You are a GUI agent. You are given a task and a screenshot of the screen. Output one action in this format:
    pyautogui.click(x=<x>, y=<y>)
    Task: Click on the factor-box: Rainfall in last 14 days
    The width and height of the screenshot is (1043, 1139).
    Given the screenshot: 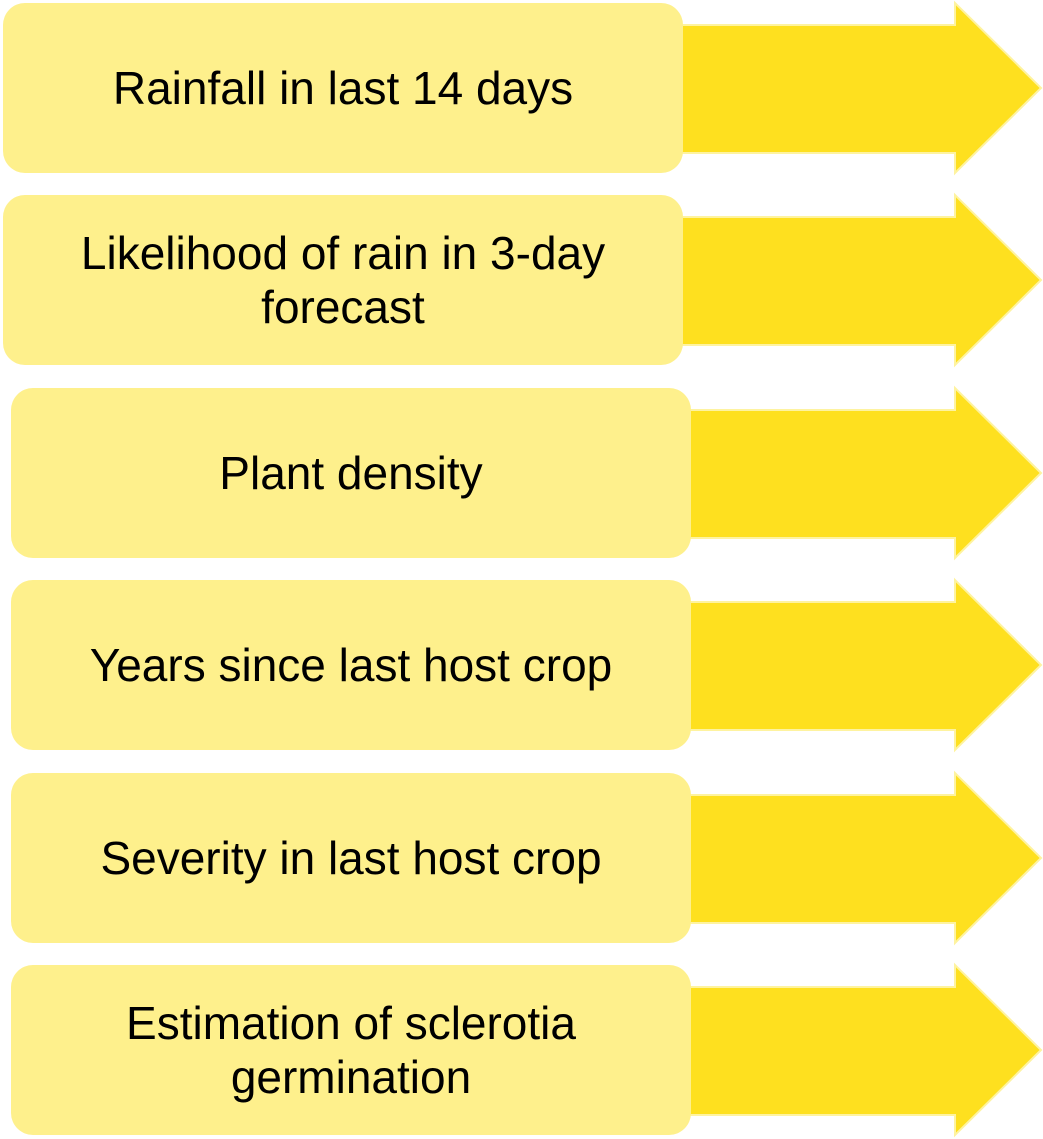 What is the action you would take?
    pyautogui.click(x=343, y=88)
    